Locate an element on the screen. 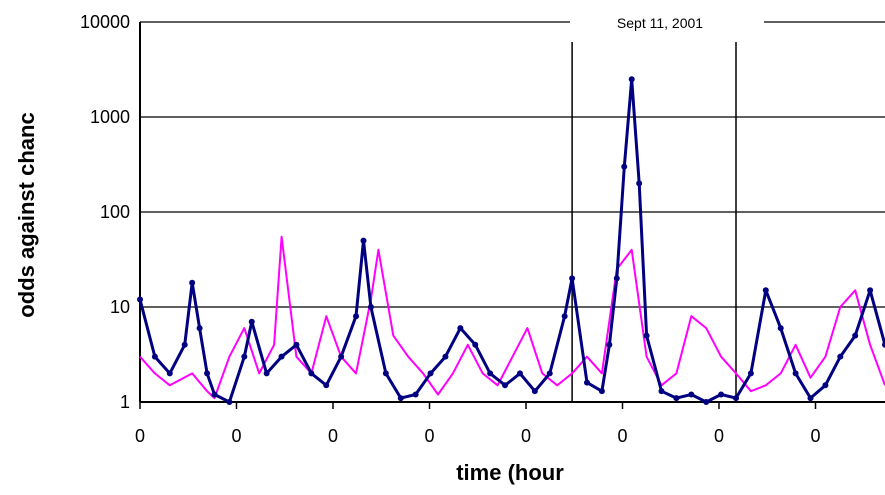 The height and width of the screenshot is (495, 885). y-axis-label: odds against chanc is located at coordinates (26, 214).